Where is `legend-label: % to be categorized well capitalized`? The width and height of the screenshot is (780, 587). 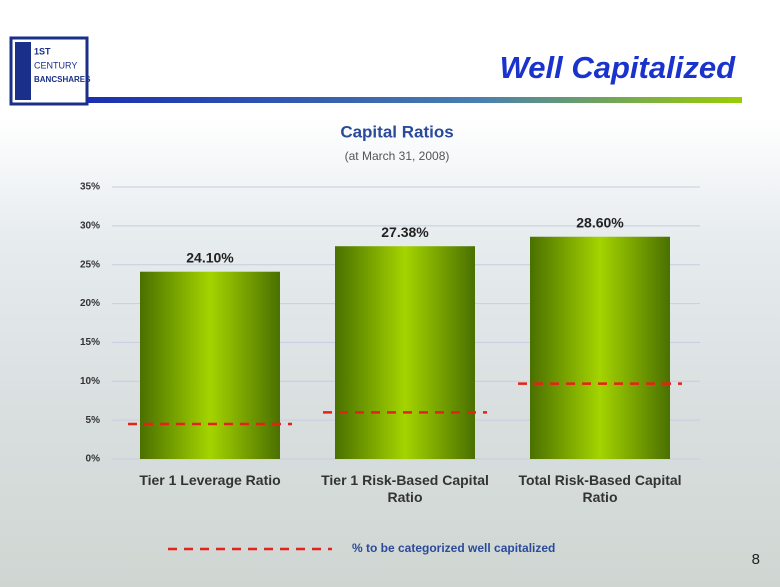 legend-label: % to be categorized well capitalized is located at coordinates (453, 548).